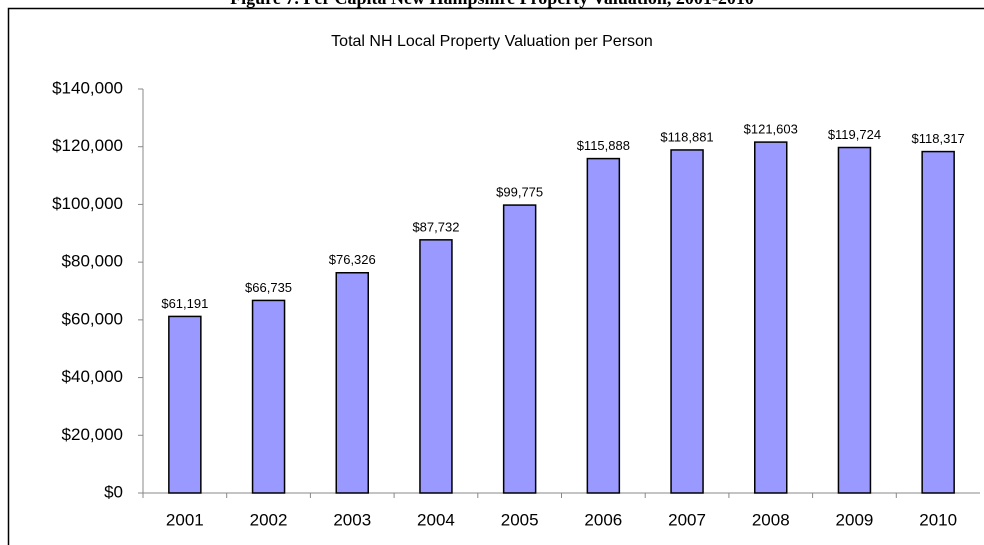  What do you see at coordinates (92, 318) in the screenshot?
I see `y-tick-label: $60,000` at bounding box center [92, 318].